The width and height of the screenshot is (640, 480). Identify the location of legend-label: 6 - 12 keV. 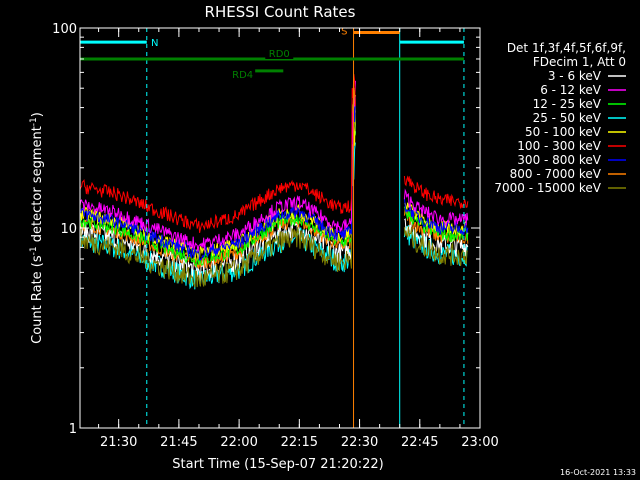
(571, 90).